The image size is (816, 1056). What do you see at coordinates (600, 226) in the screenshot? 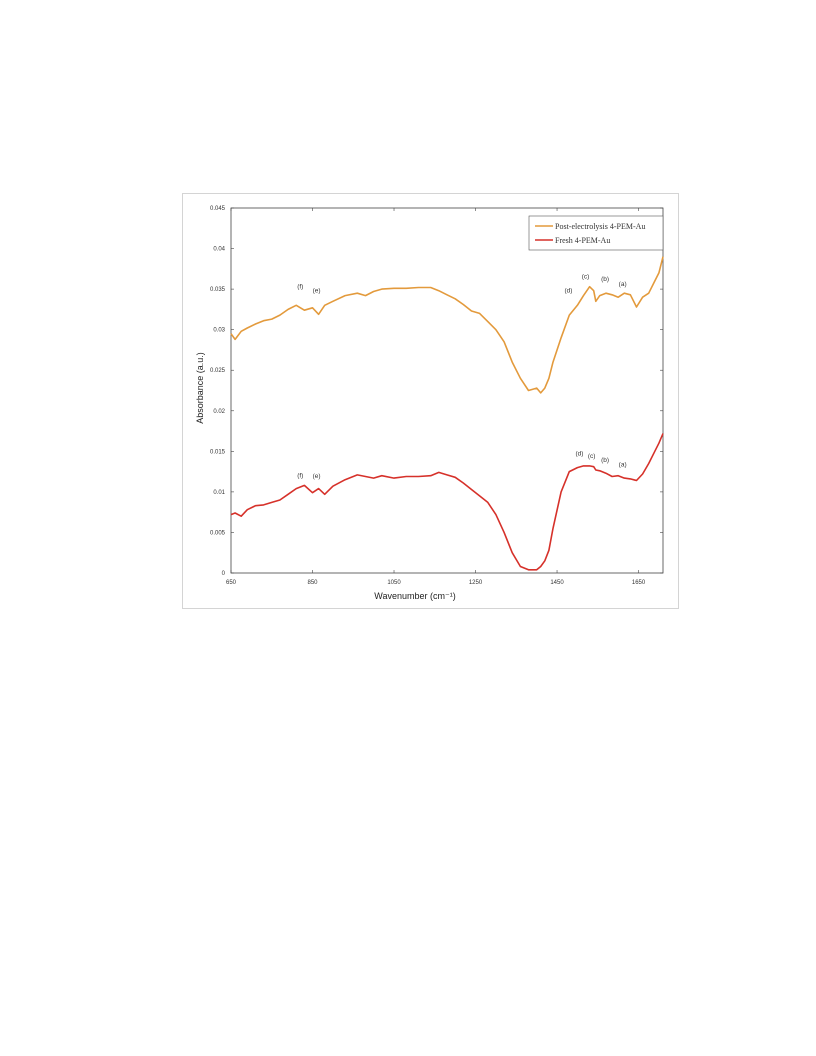
I see `legend-label: Post-electrolysis 4-PEM-Au` at bounding box center [600, 226].